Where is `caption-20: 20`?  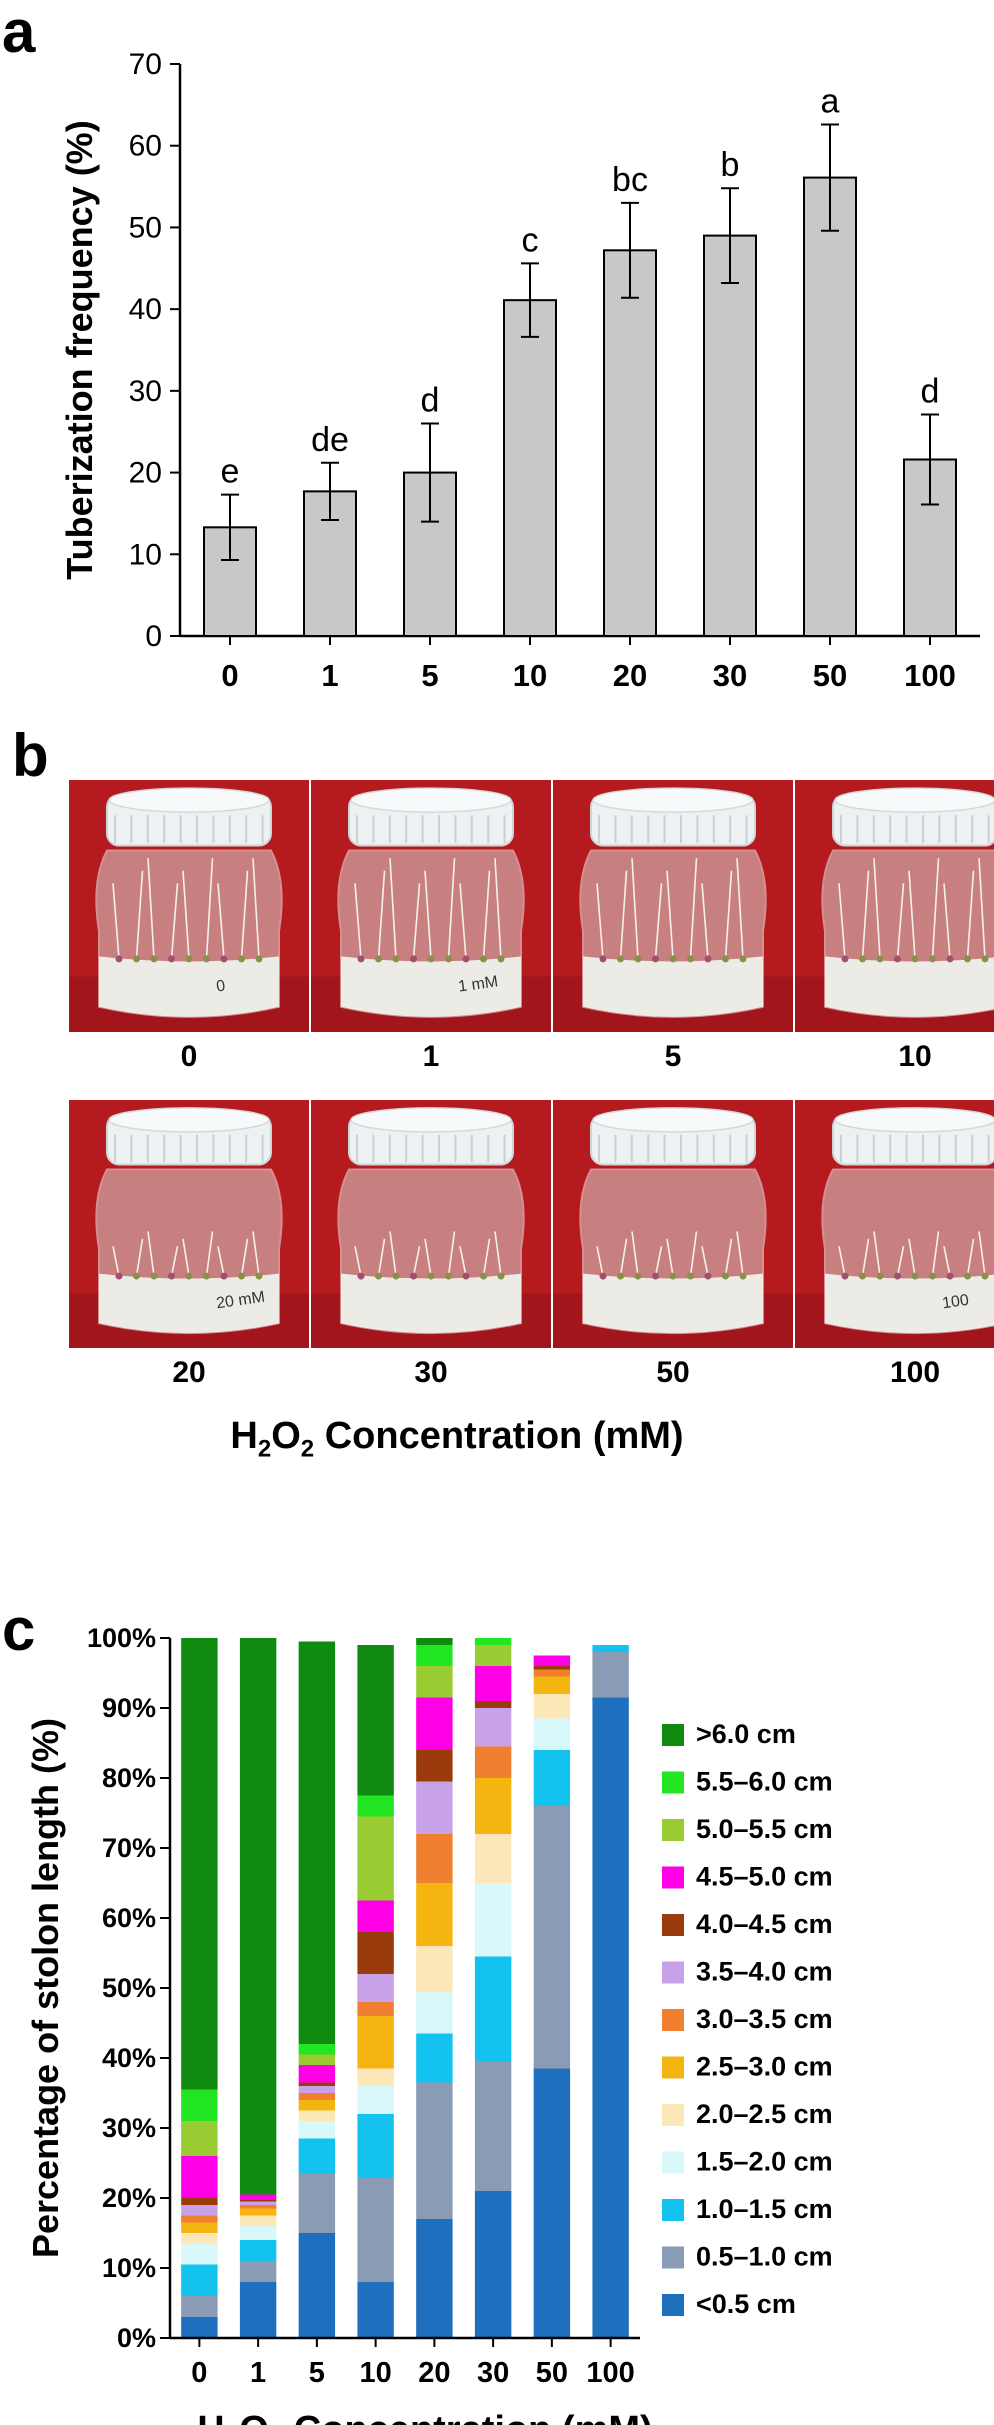
caption-20: 20 is located at coordinates (189, 1372).